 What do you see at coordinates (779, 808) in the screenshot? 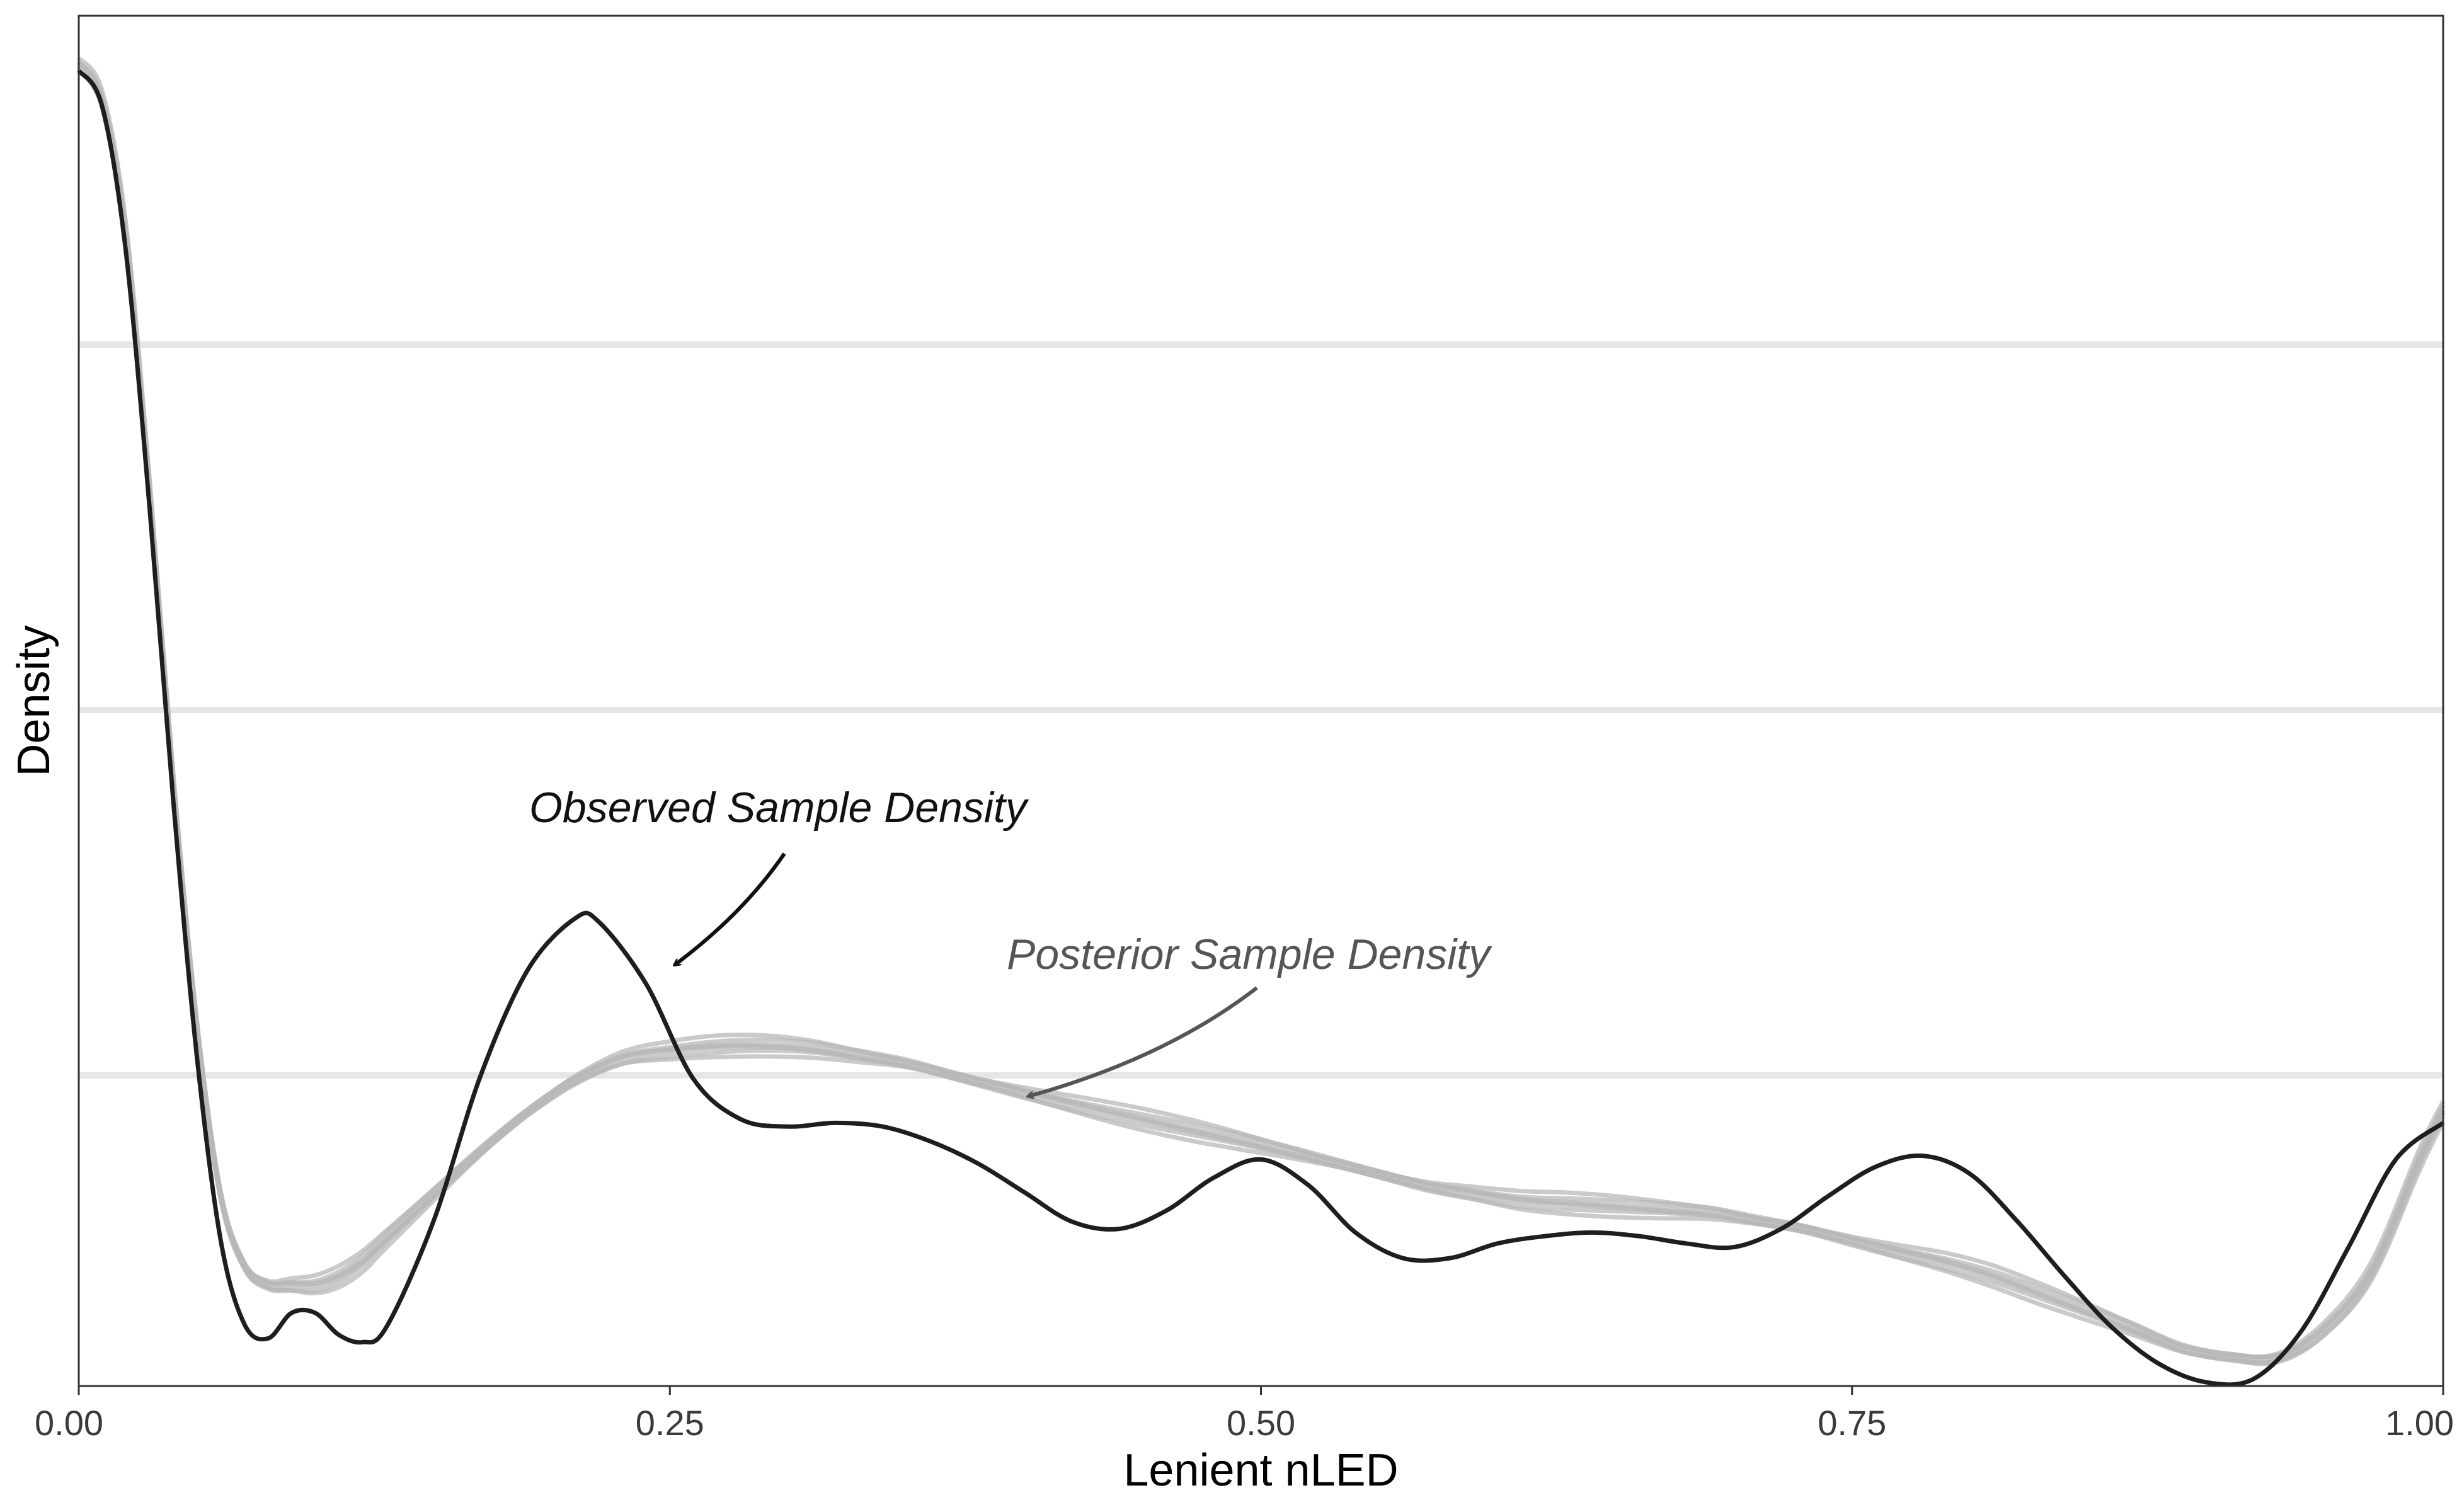
I see `observed-annotation-label: Observed Sample Density` at bounding box center [779, 808].